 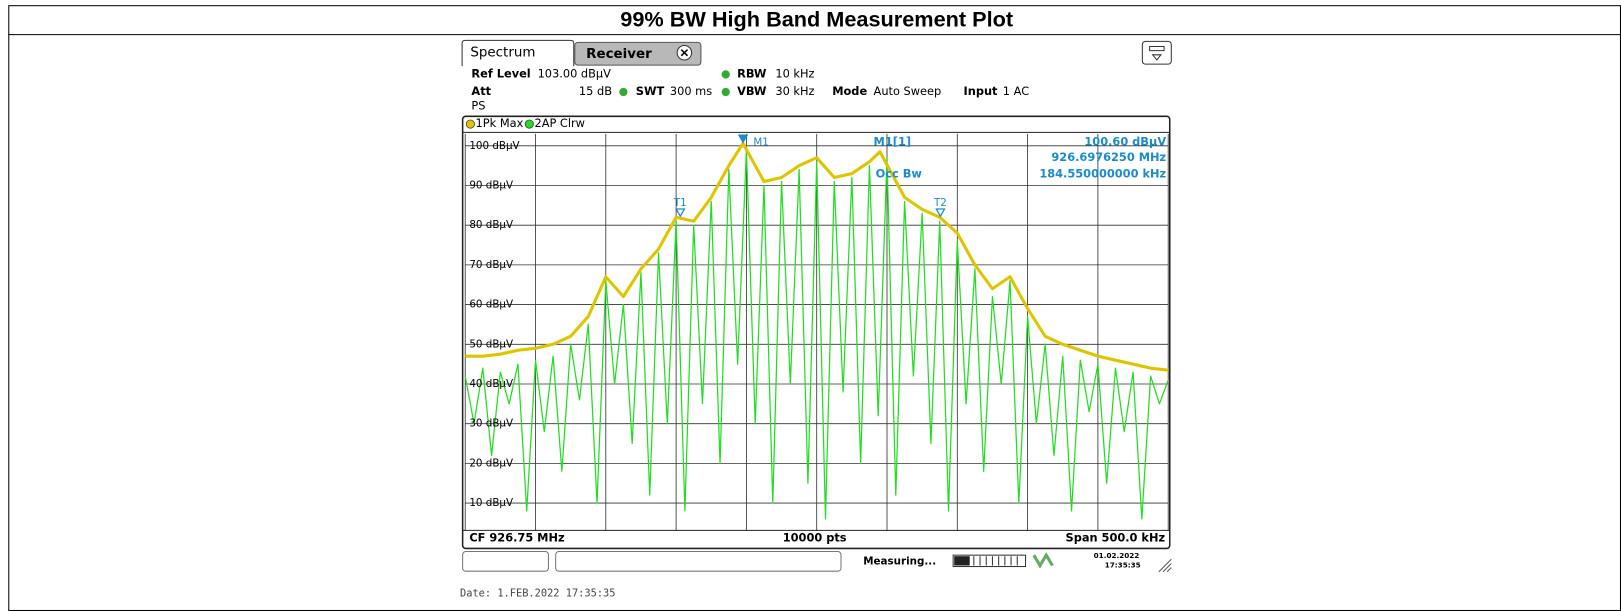 What do you see at coordinates (794, 91) in the screenshot?
I see `setting-value: 30 kHz` at bounding box center [794, 91].